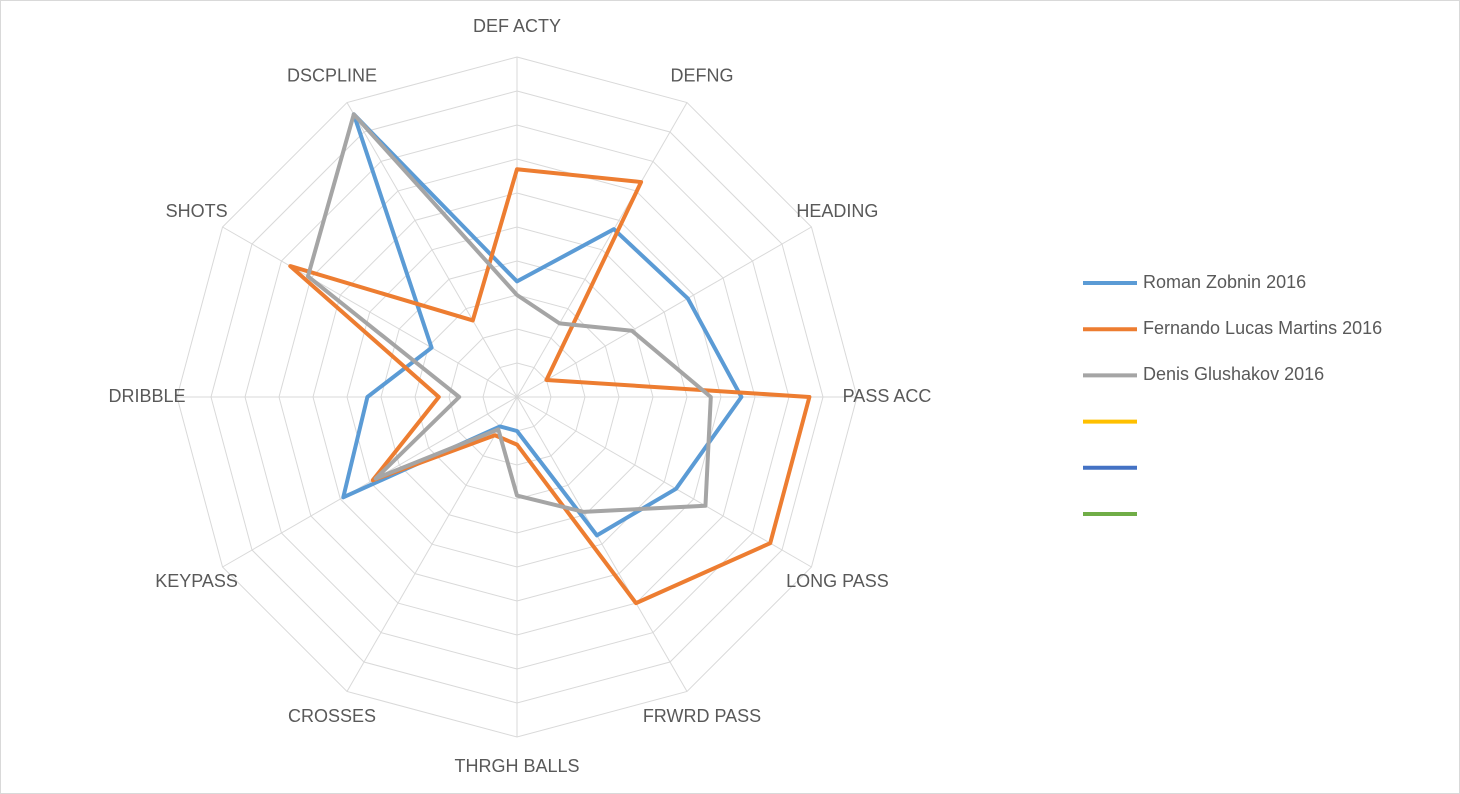  What do you see at coordinates (1224, 282) in the screenshot?
I see `legend-label: Roman Zobnin 2016` at bounding box center [1224, 282].